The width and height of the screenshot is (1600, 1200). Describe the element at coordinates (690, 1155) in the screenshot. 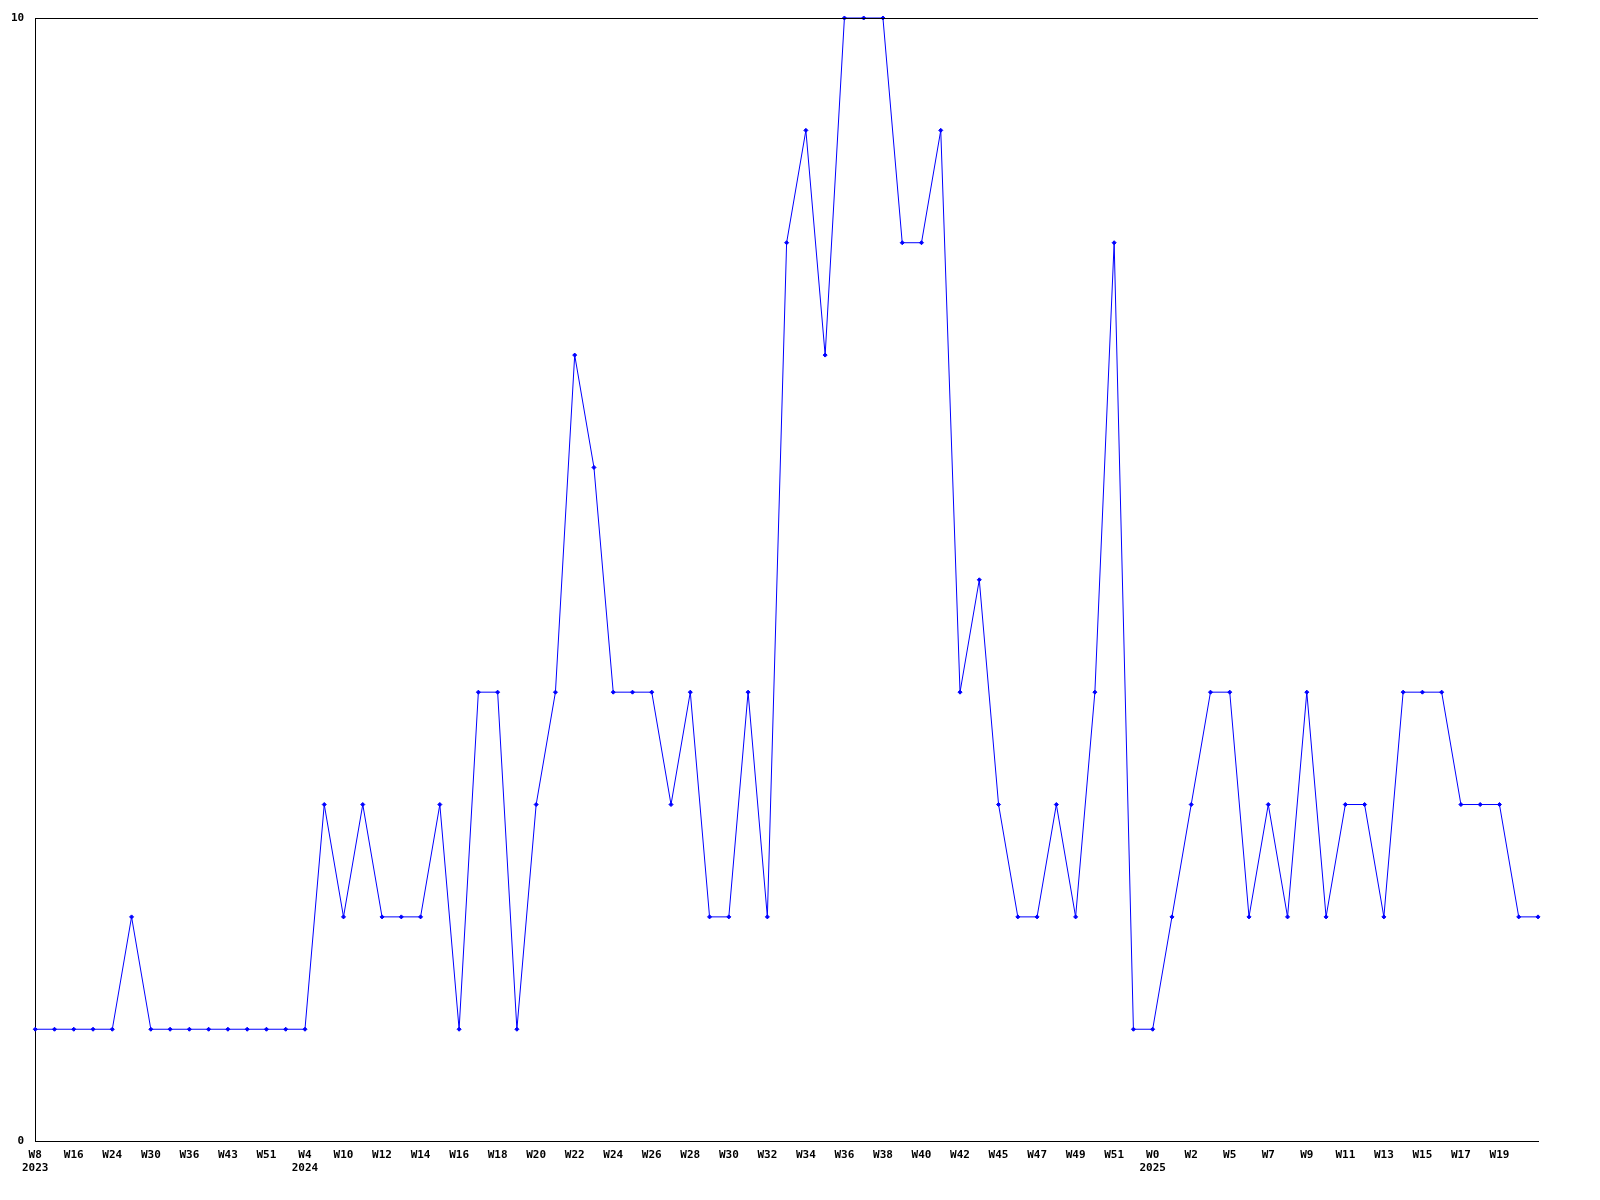

I see `x-tick-label: W28` at that location.